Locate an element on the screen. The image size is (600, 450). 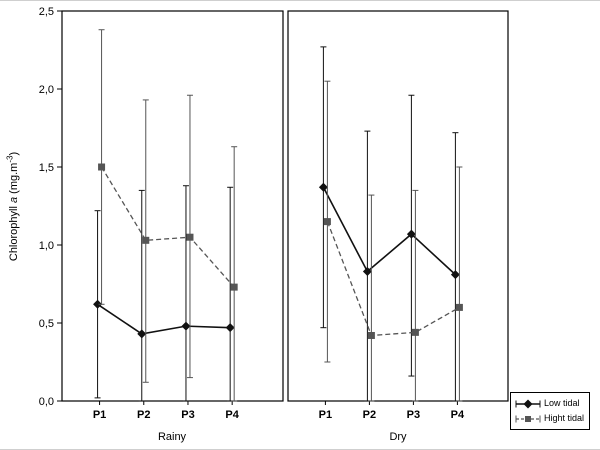
y-axis-label-italic: a is located at coordinates (14, 200).